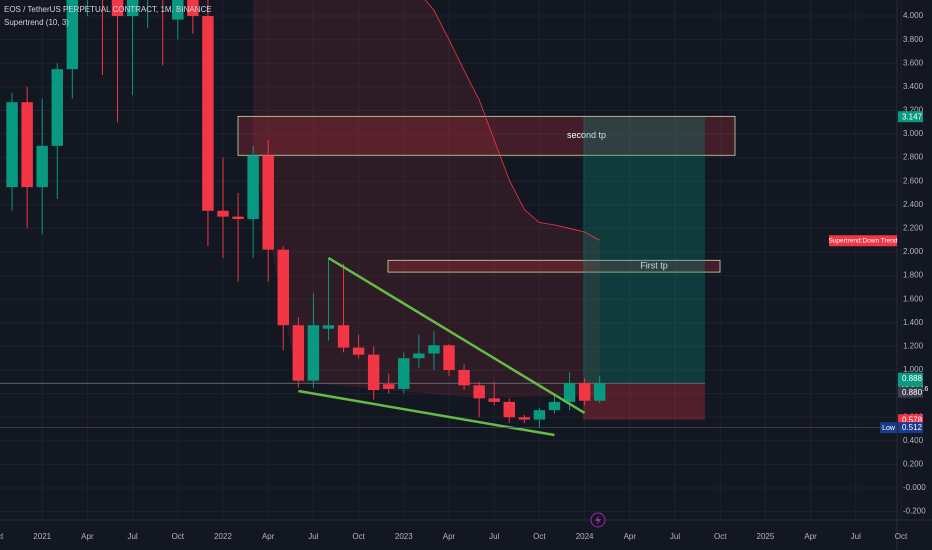  I want to click on y-tick-label: 4.000, so click(913, 15).